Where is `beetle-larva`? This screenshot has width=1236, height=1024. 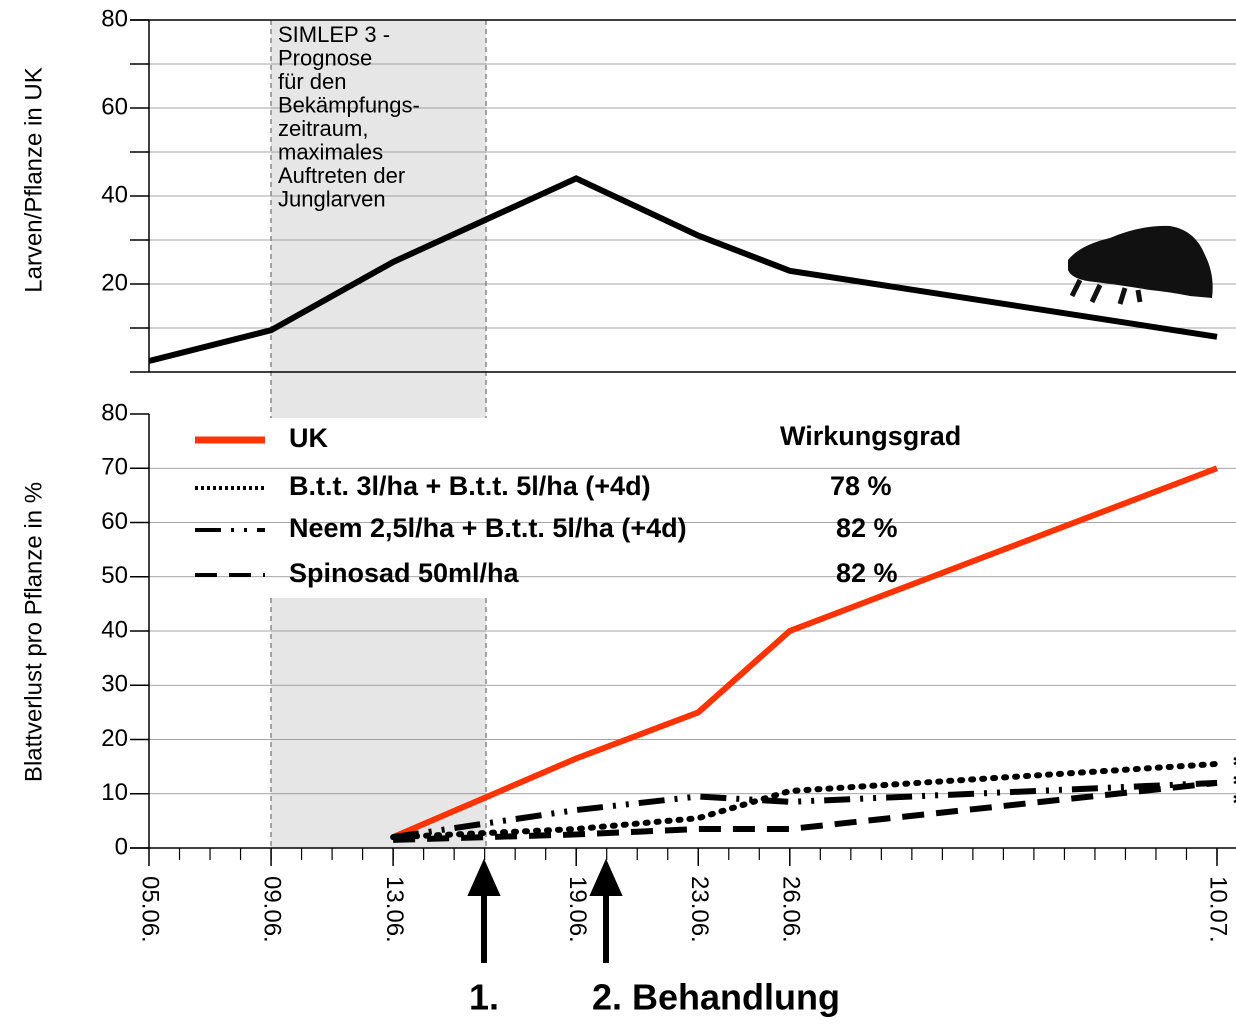
beetle-larva is located at coordinates (1140, 265).